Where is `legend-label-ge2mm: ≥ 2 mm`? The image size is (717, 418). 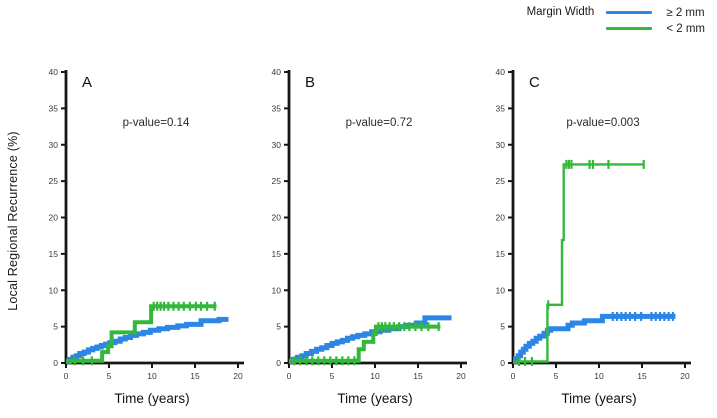
legend-label-ge2mm: ≥ 2 mm is located at coordinates (685, 12).